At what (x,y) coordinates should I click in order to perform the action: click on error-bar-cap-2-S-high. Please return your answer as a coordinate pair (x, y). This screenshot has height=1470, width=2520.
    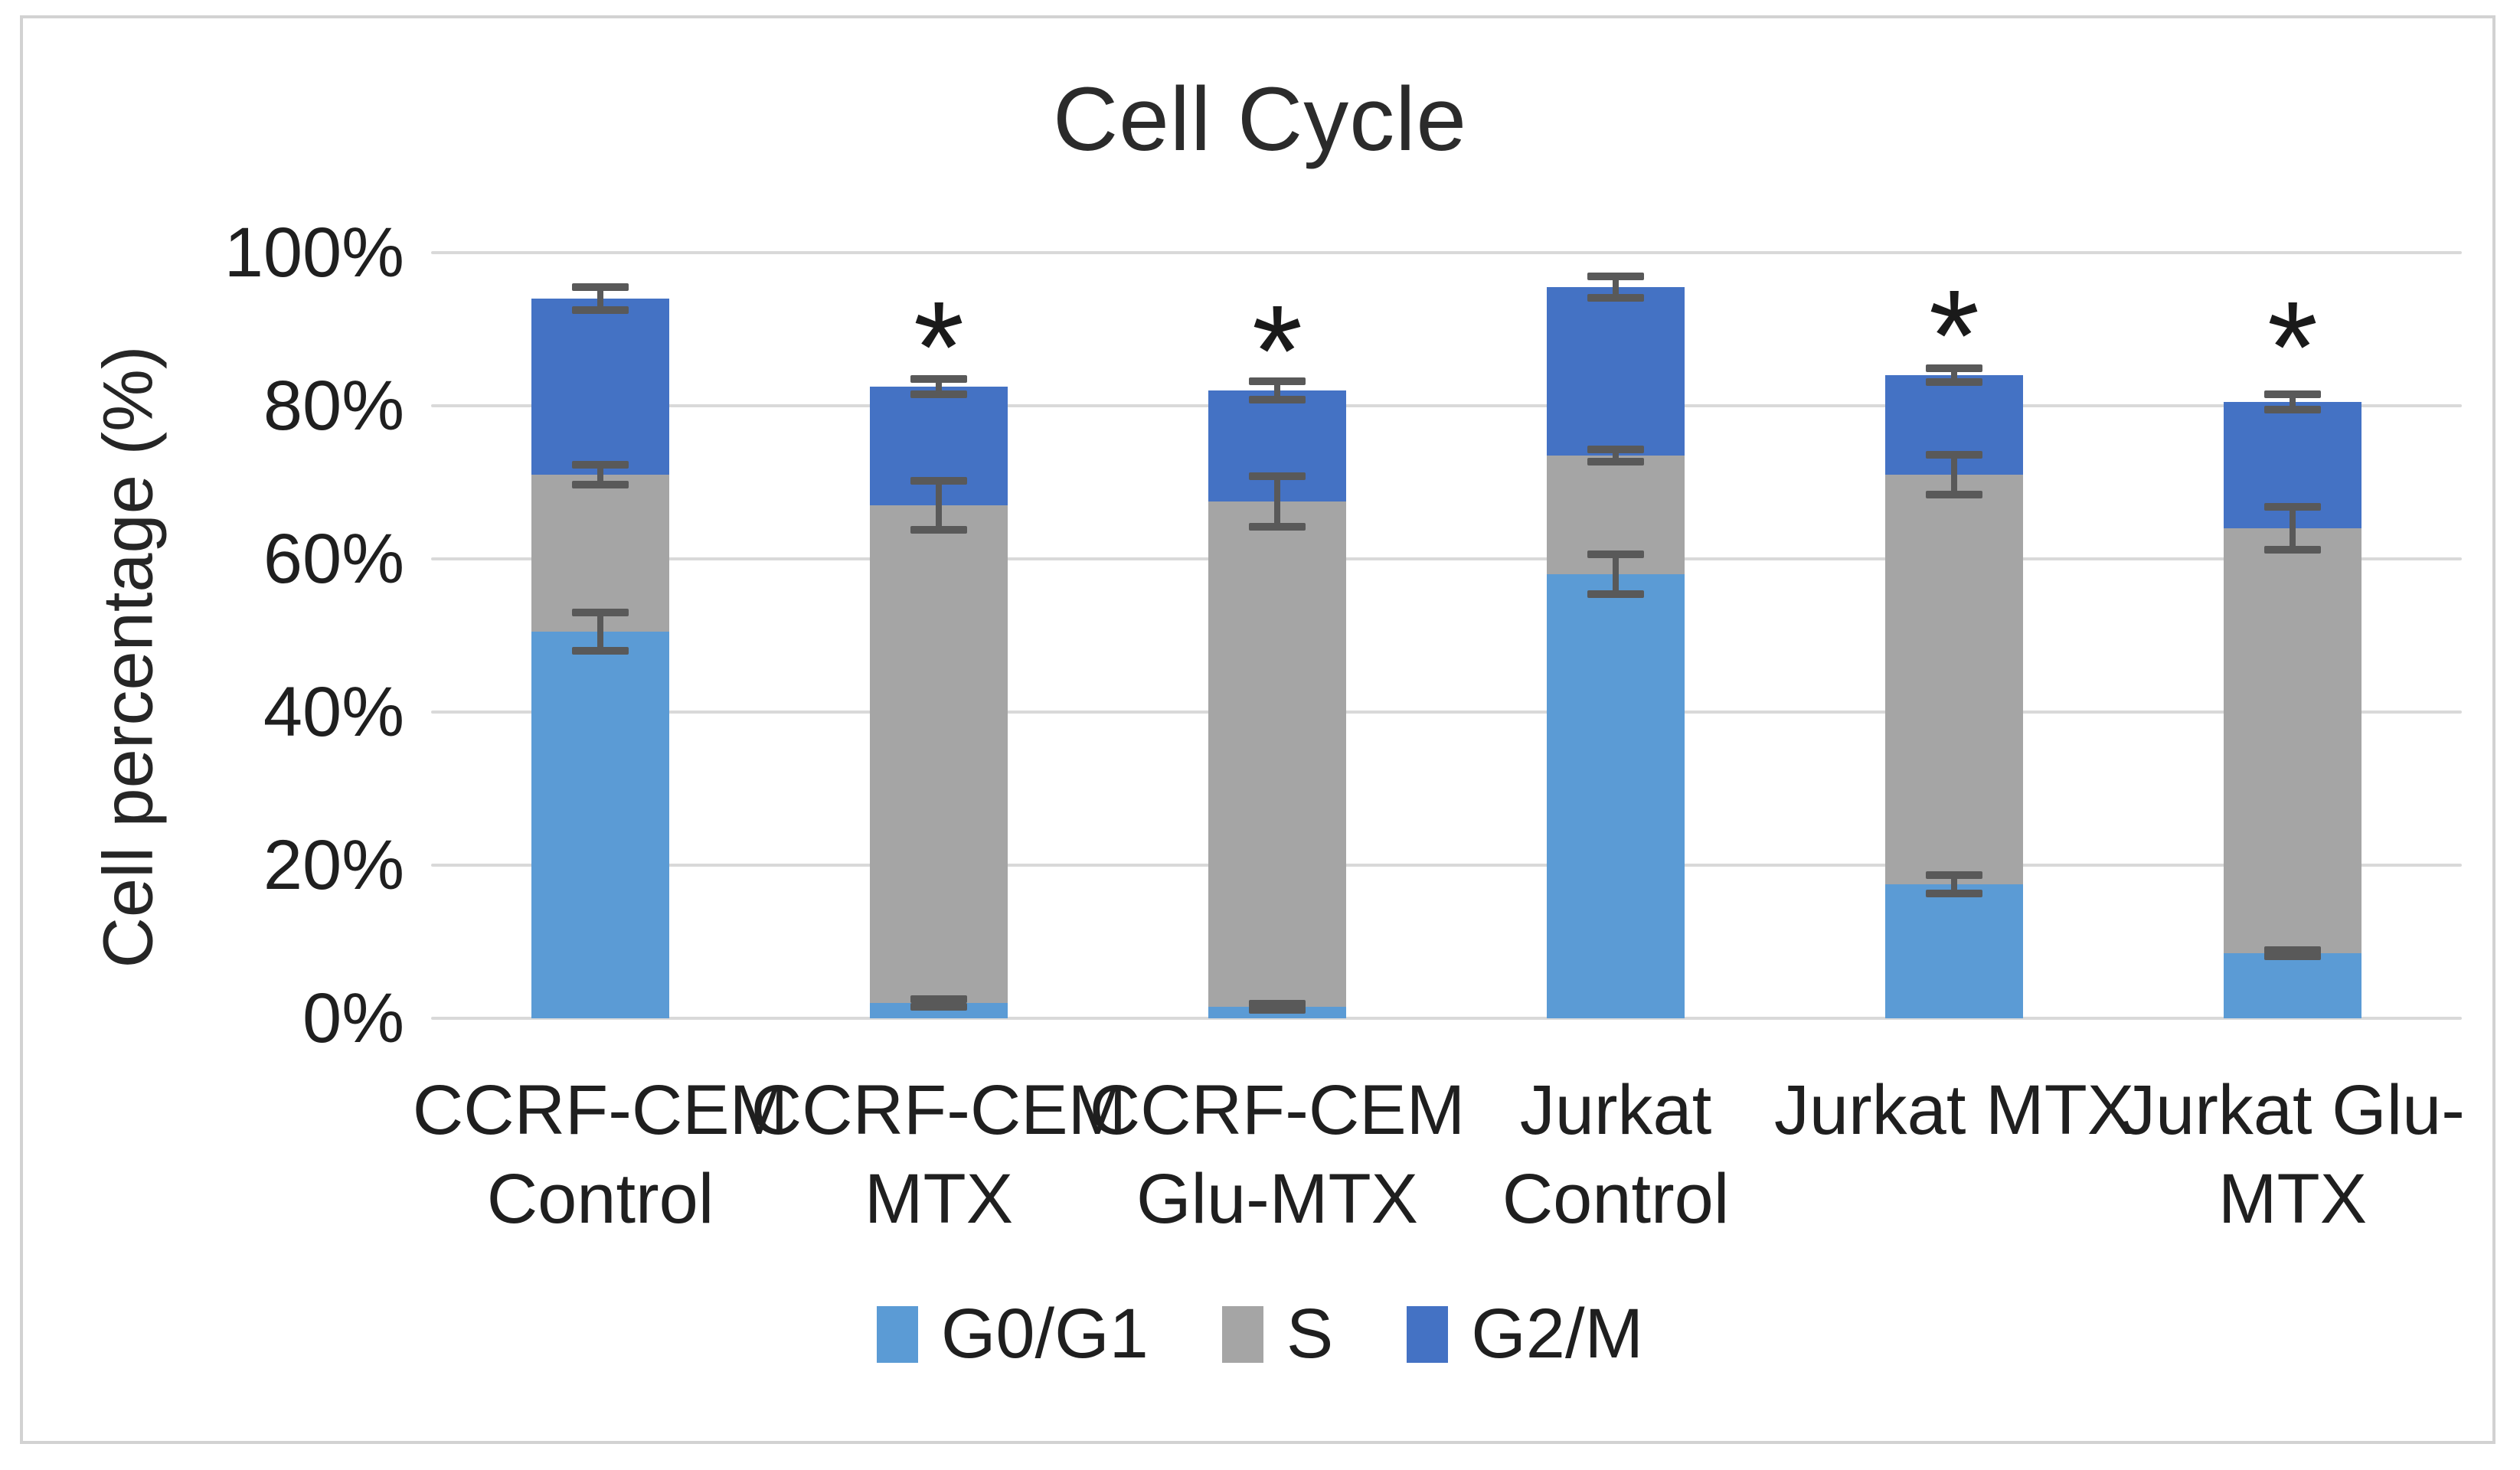
    Looking at the image, I should click on (938, 481).